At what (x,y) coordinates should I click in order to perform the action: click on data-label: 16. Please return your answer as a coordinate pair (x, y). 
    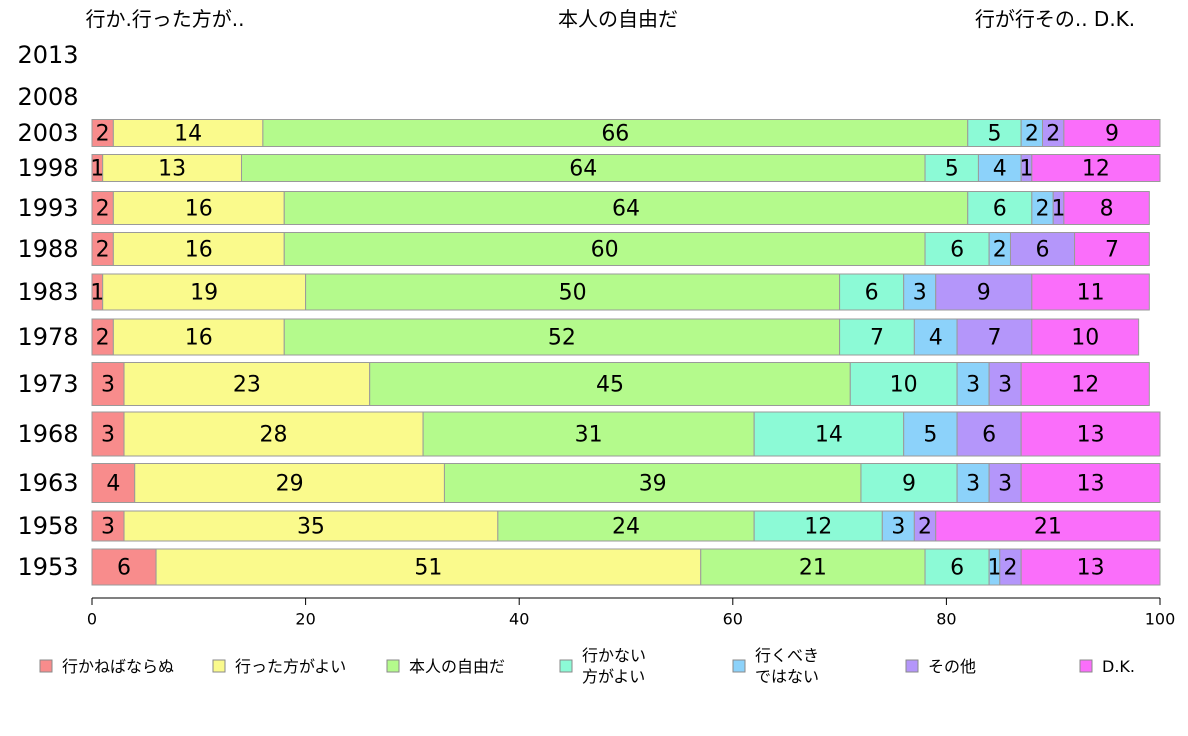
    Looking at the image, I should click on (199, 209).